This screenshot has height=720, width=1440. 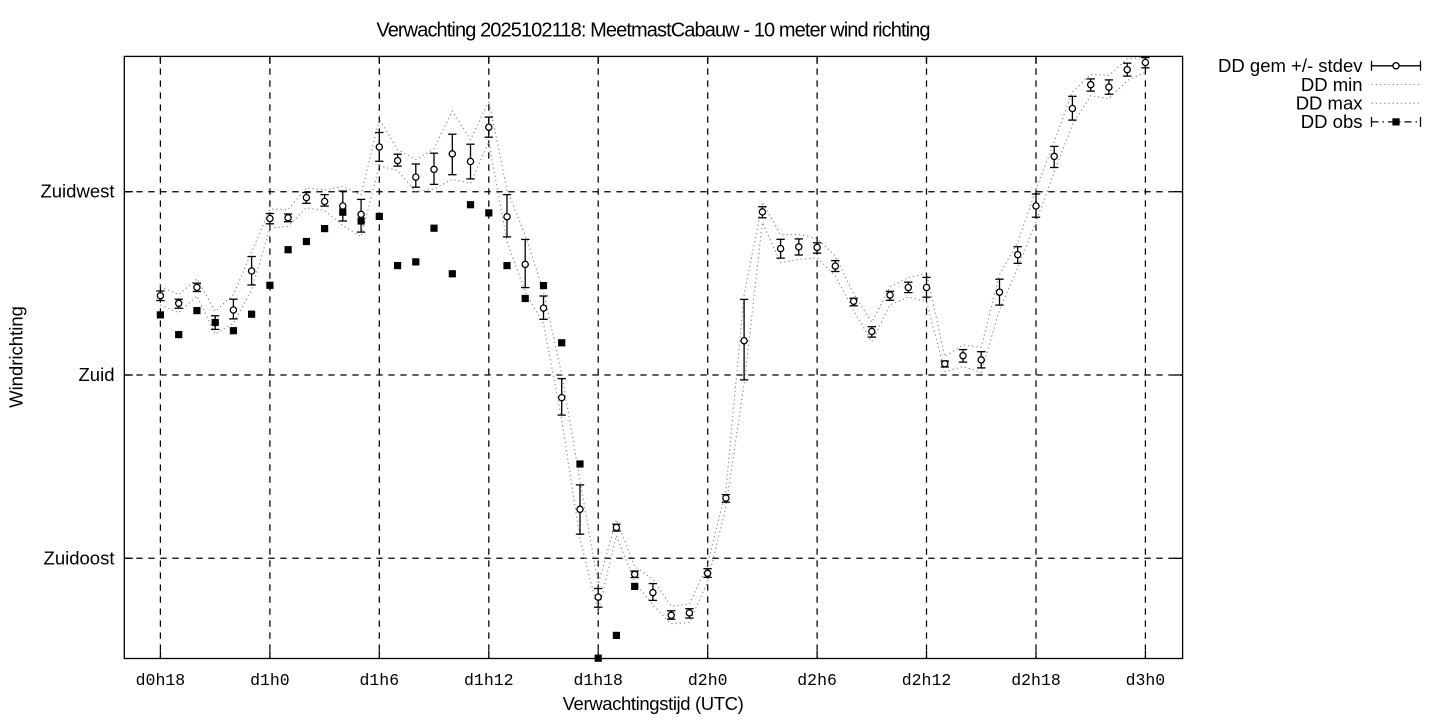 I want to click on svg-text: DD gem +/- stdev, so click(x=1290, y=65).